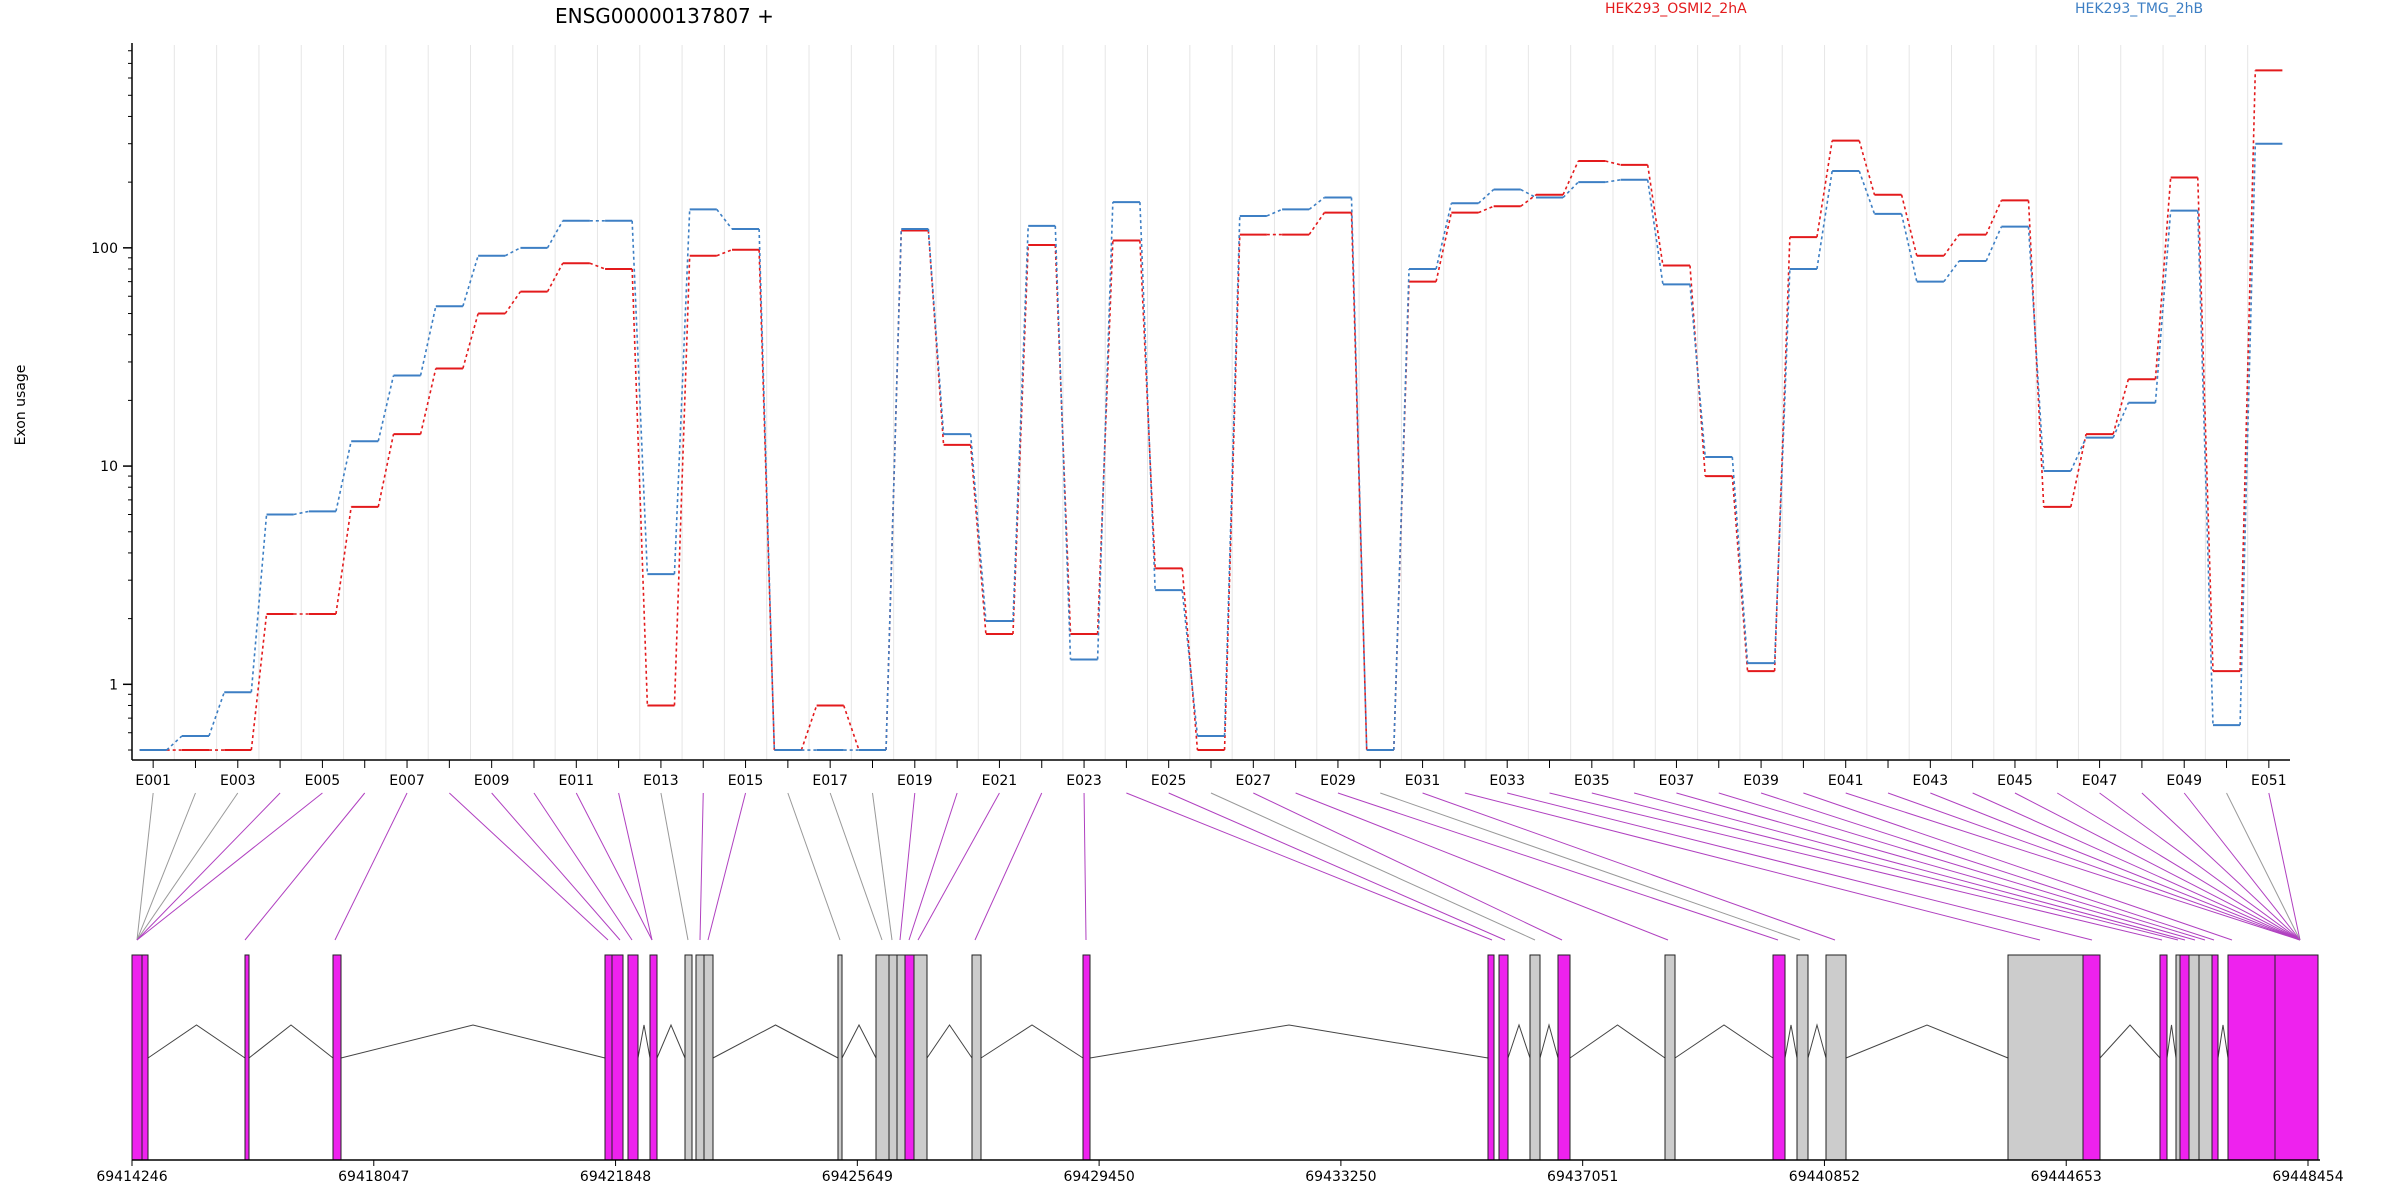  Describe the element at coordinates (674, 866) in the screenshot. I see `exon-link-e013` at that location.